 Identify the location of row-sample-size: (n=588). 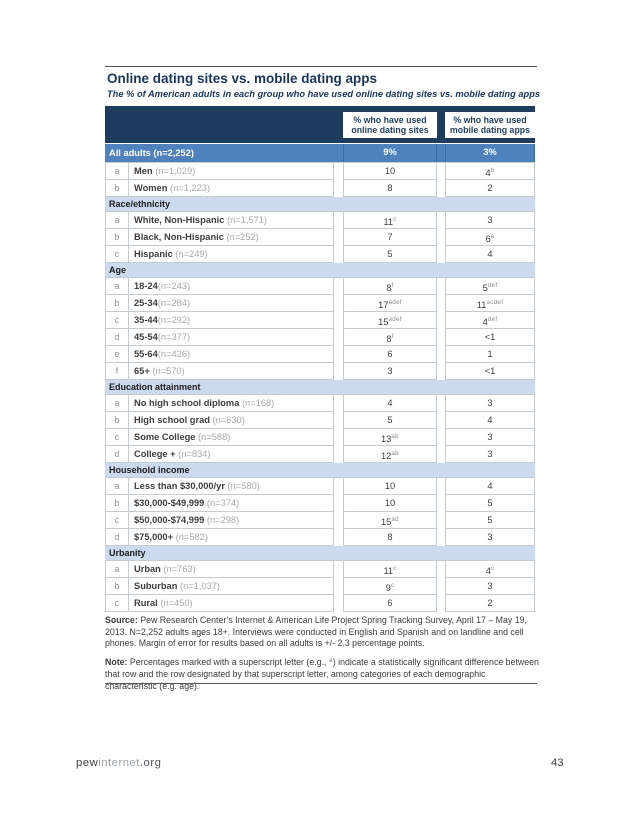
(213, 437).